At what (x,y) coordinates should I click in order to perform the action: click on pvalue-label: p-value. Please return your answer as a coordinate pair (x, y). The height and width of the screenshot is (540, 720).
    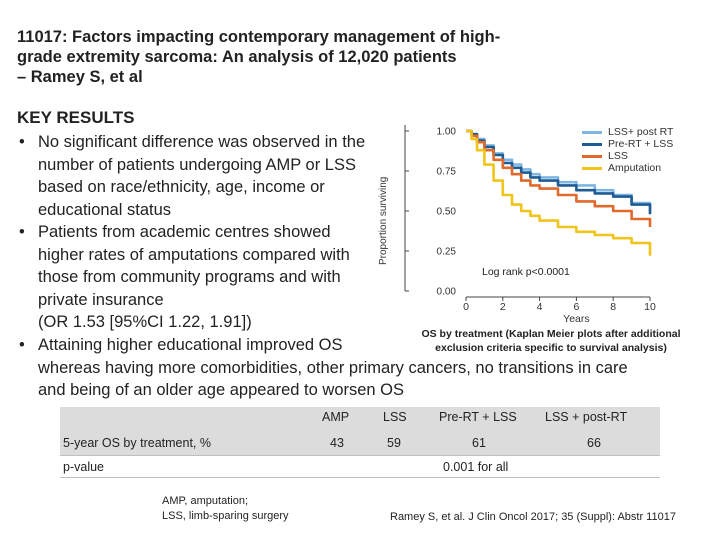
    Looking at the image, I should click on (83, 467).